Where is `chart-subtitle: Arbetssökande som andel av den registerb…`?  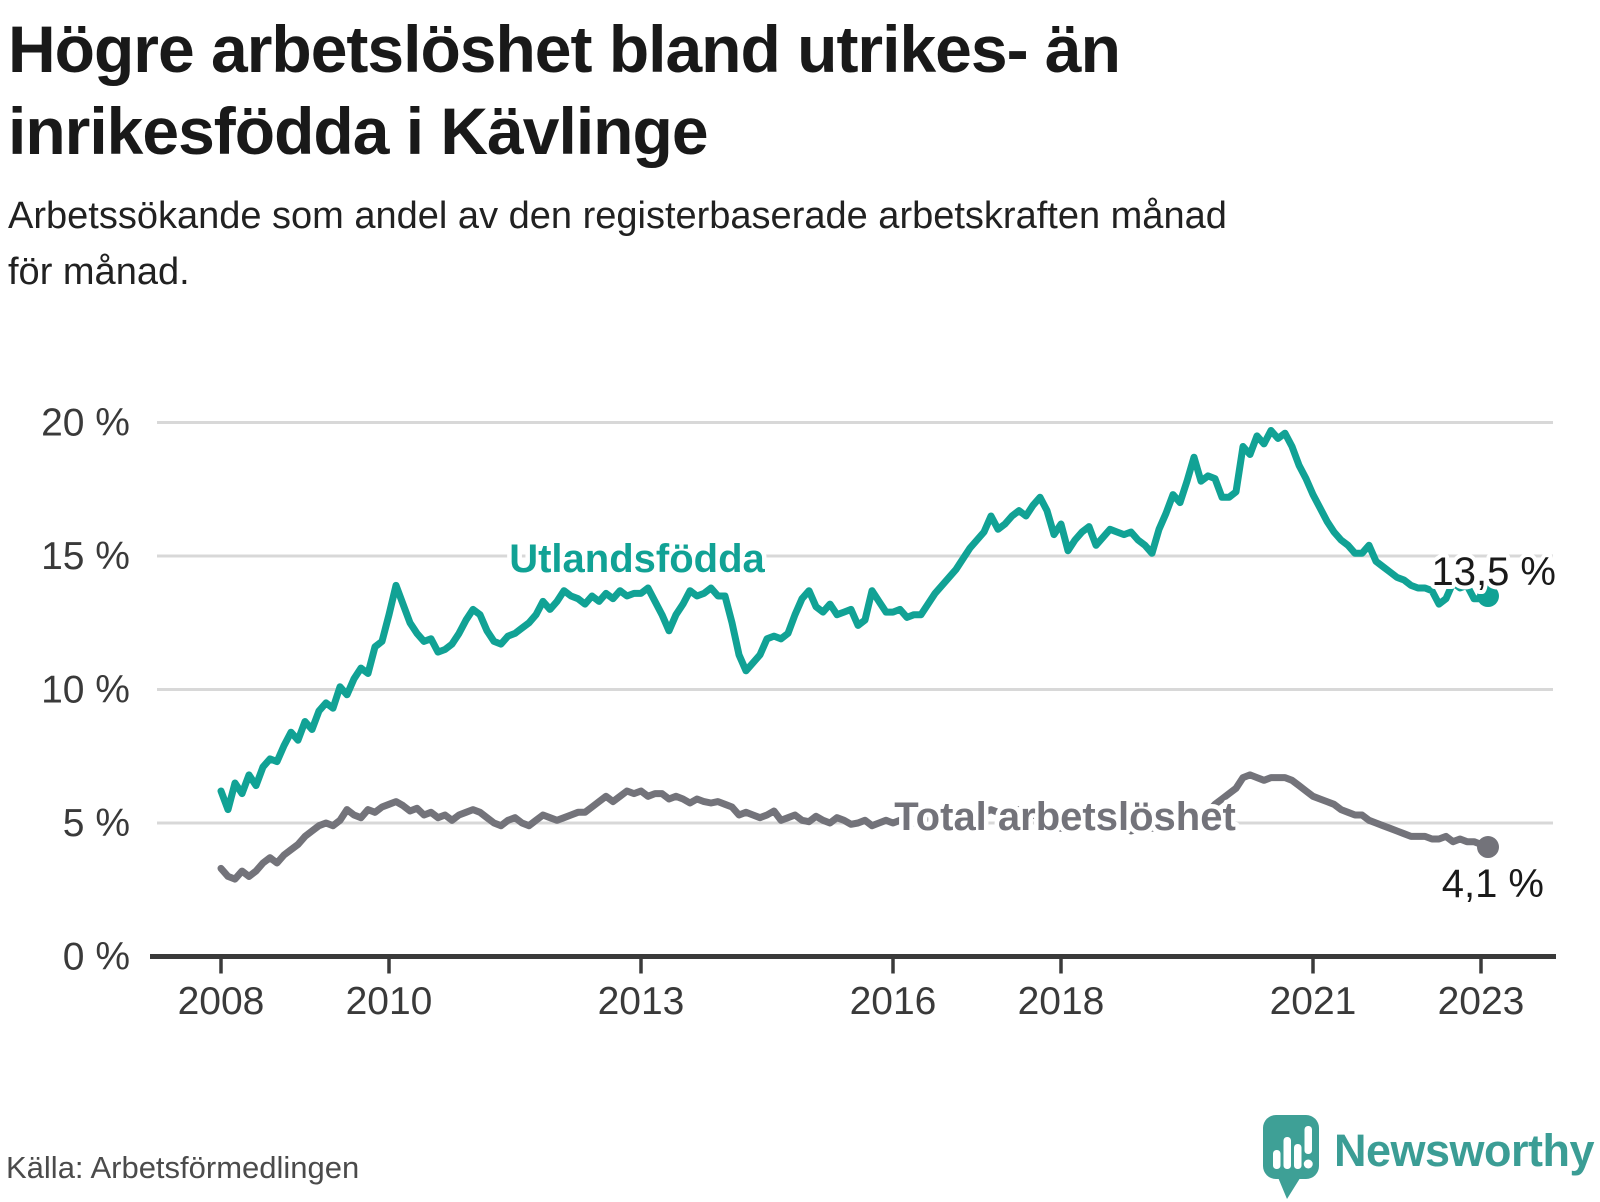
chart-subtitle: Arbetssökande som andel av den registerb… is located at coordinates (788, 244).